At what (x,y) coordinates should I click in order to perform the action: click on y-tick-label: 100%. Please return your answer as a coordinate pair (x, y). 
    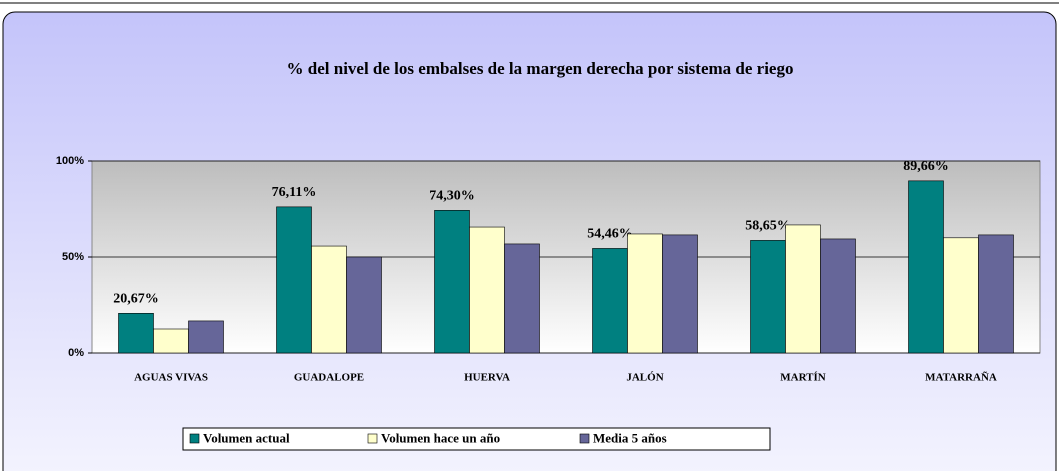
    Looking at the image, I should click on (70, 161).